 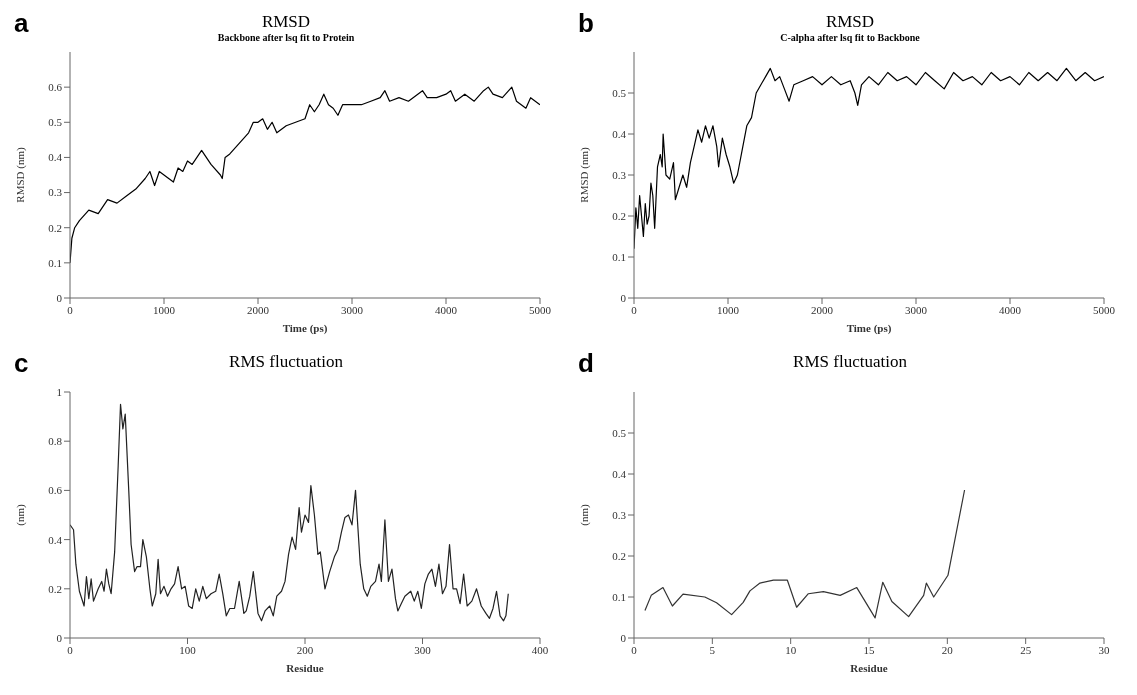 I want to click on text: b, so click(x=586, y=23).